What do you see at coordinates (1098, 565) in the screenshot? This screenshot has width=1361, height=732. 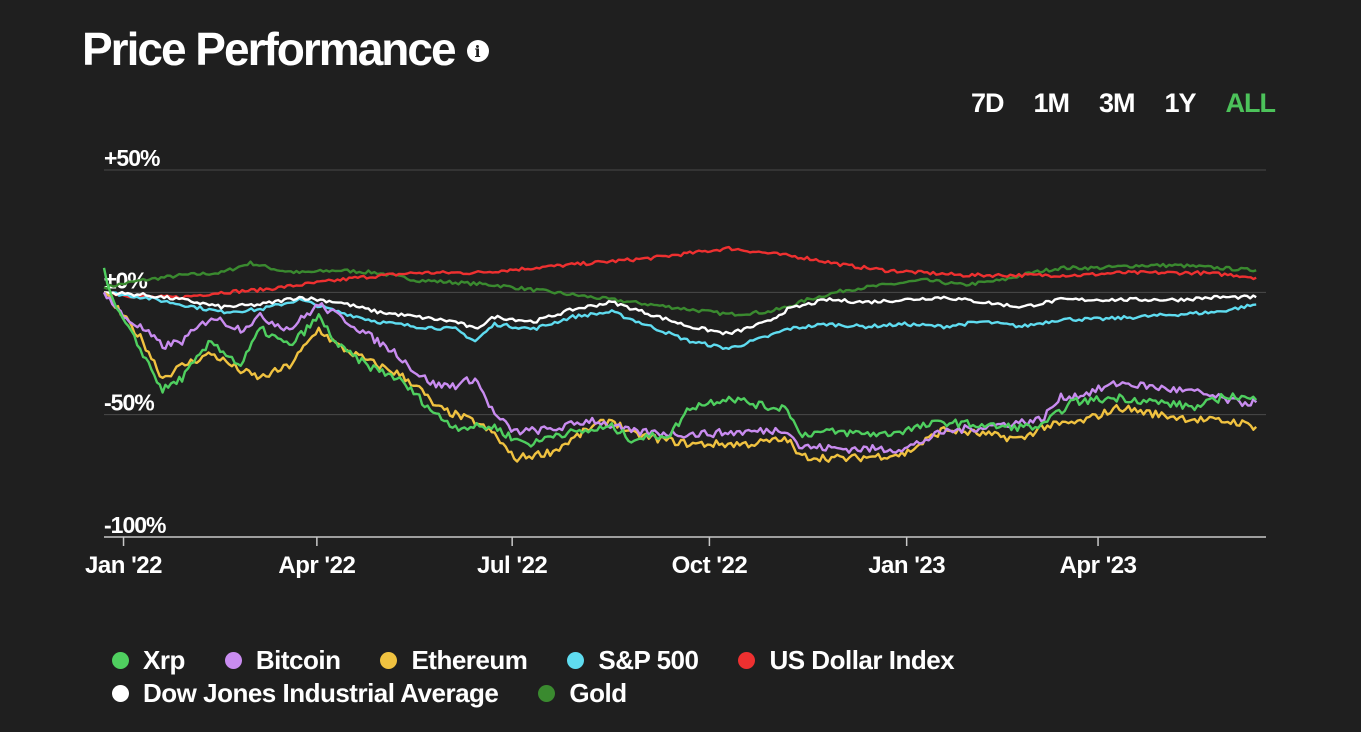 I see `x-tick-label: Apr '23` at bounding box center [1098, 565].